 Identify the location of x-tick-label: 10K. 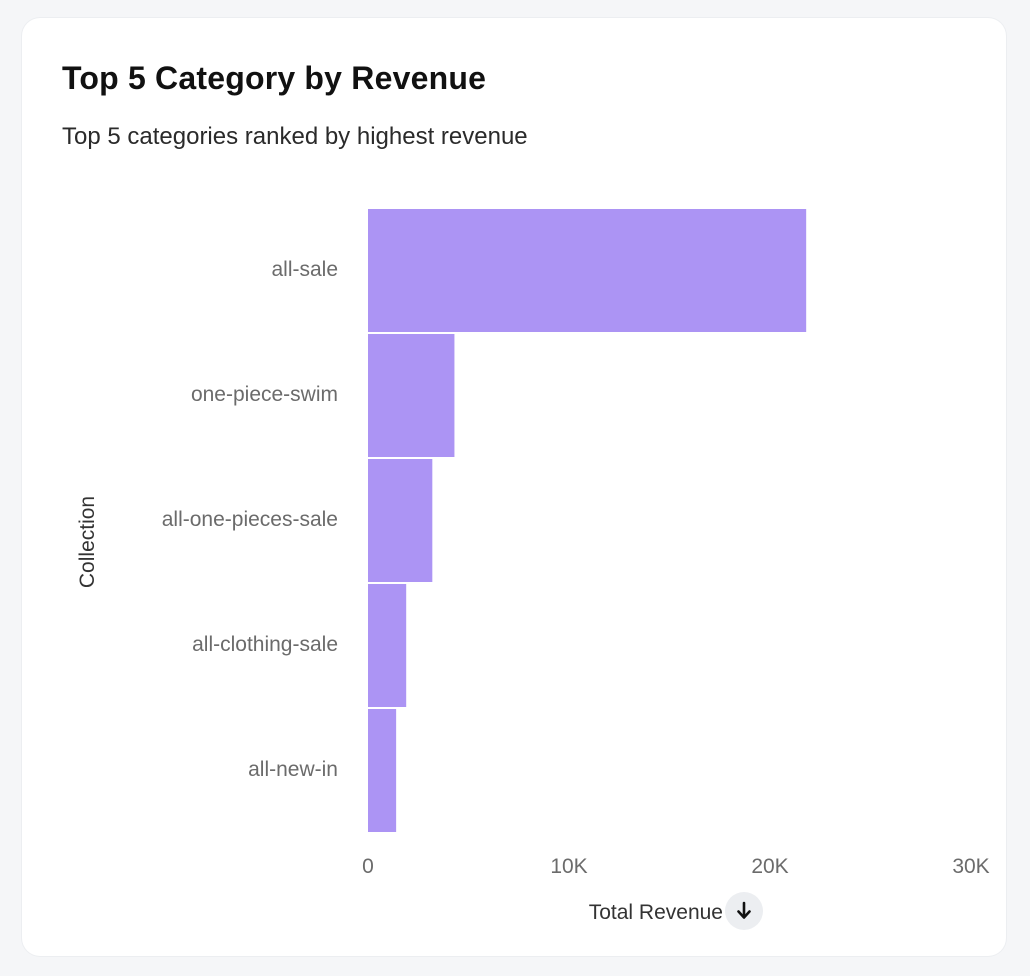
(568, 866).